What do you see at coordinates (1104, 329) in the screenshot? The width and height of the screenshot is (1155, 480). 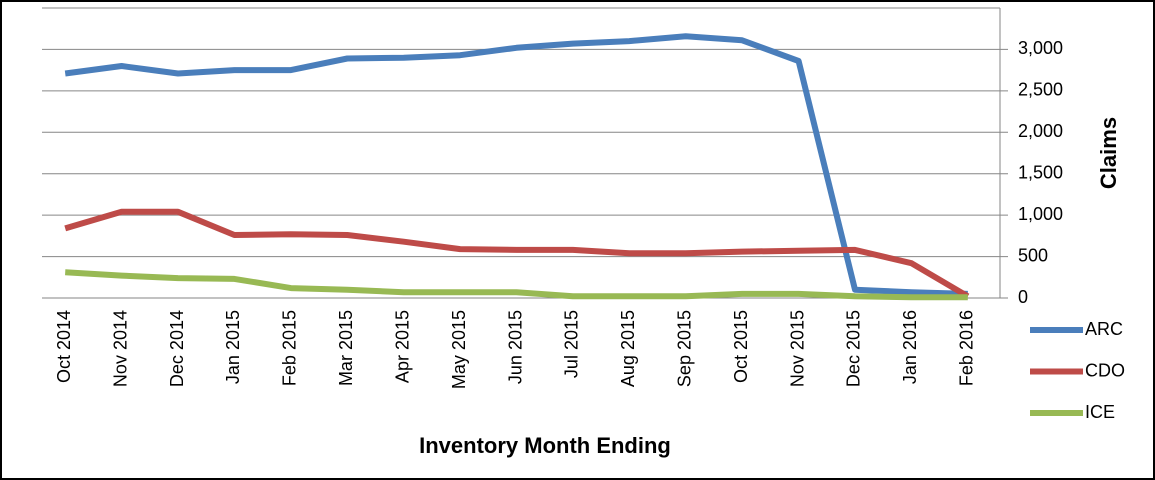 I see `legend-label: ARC` at bounding box center [1104, 329].